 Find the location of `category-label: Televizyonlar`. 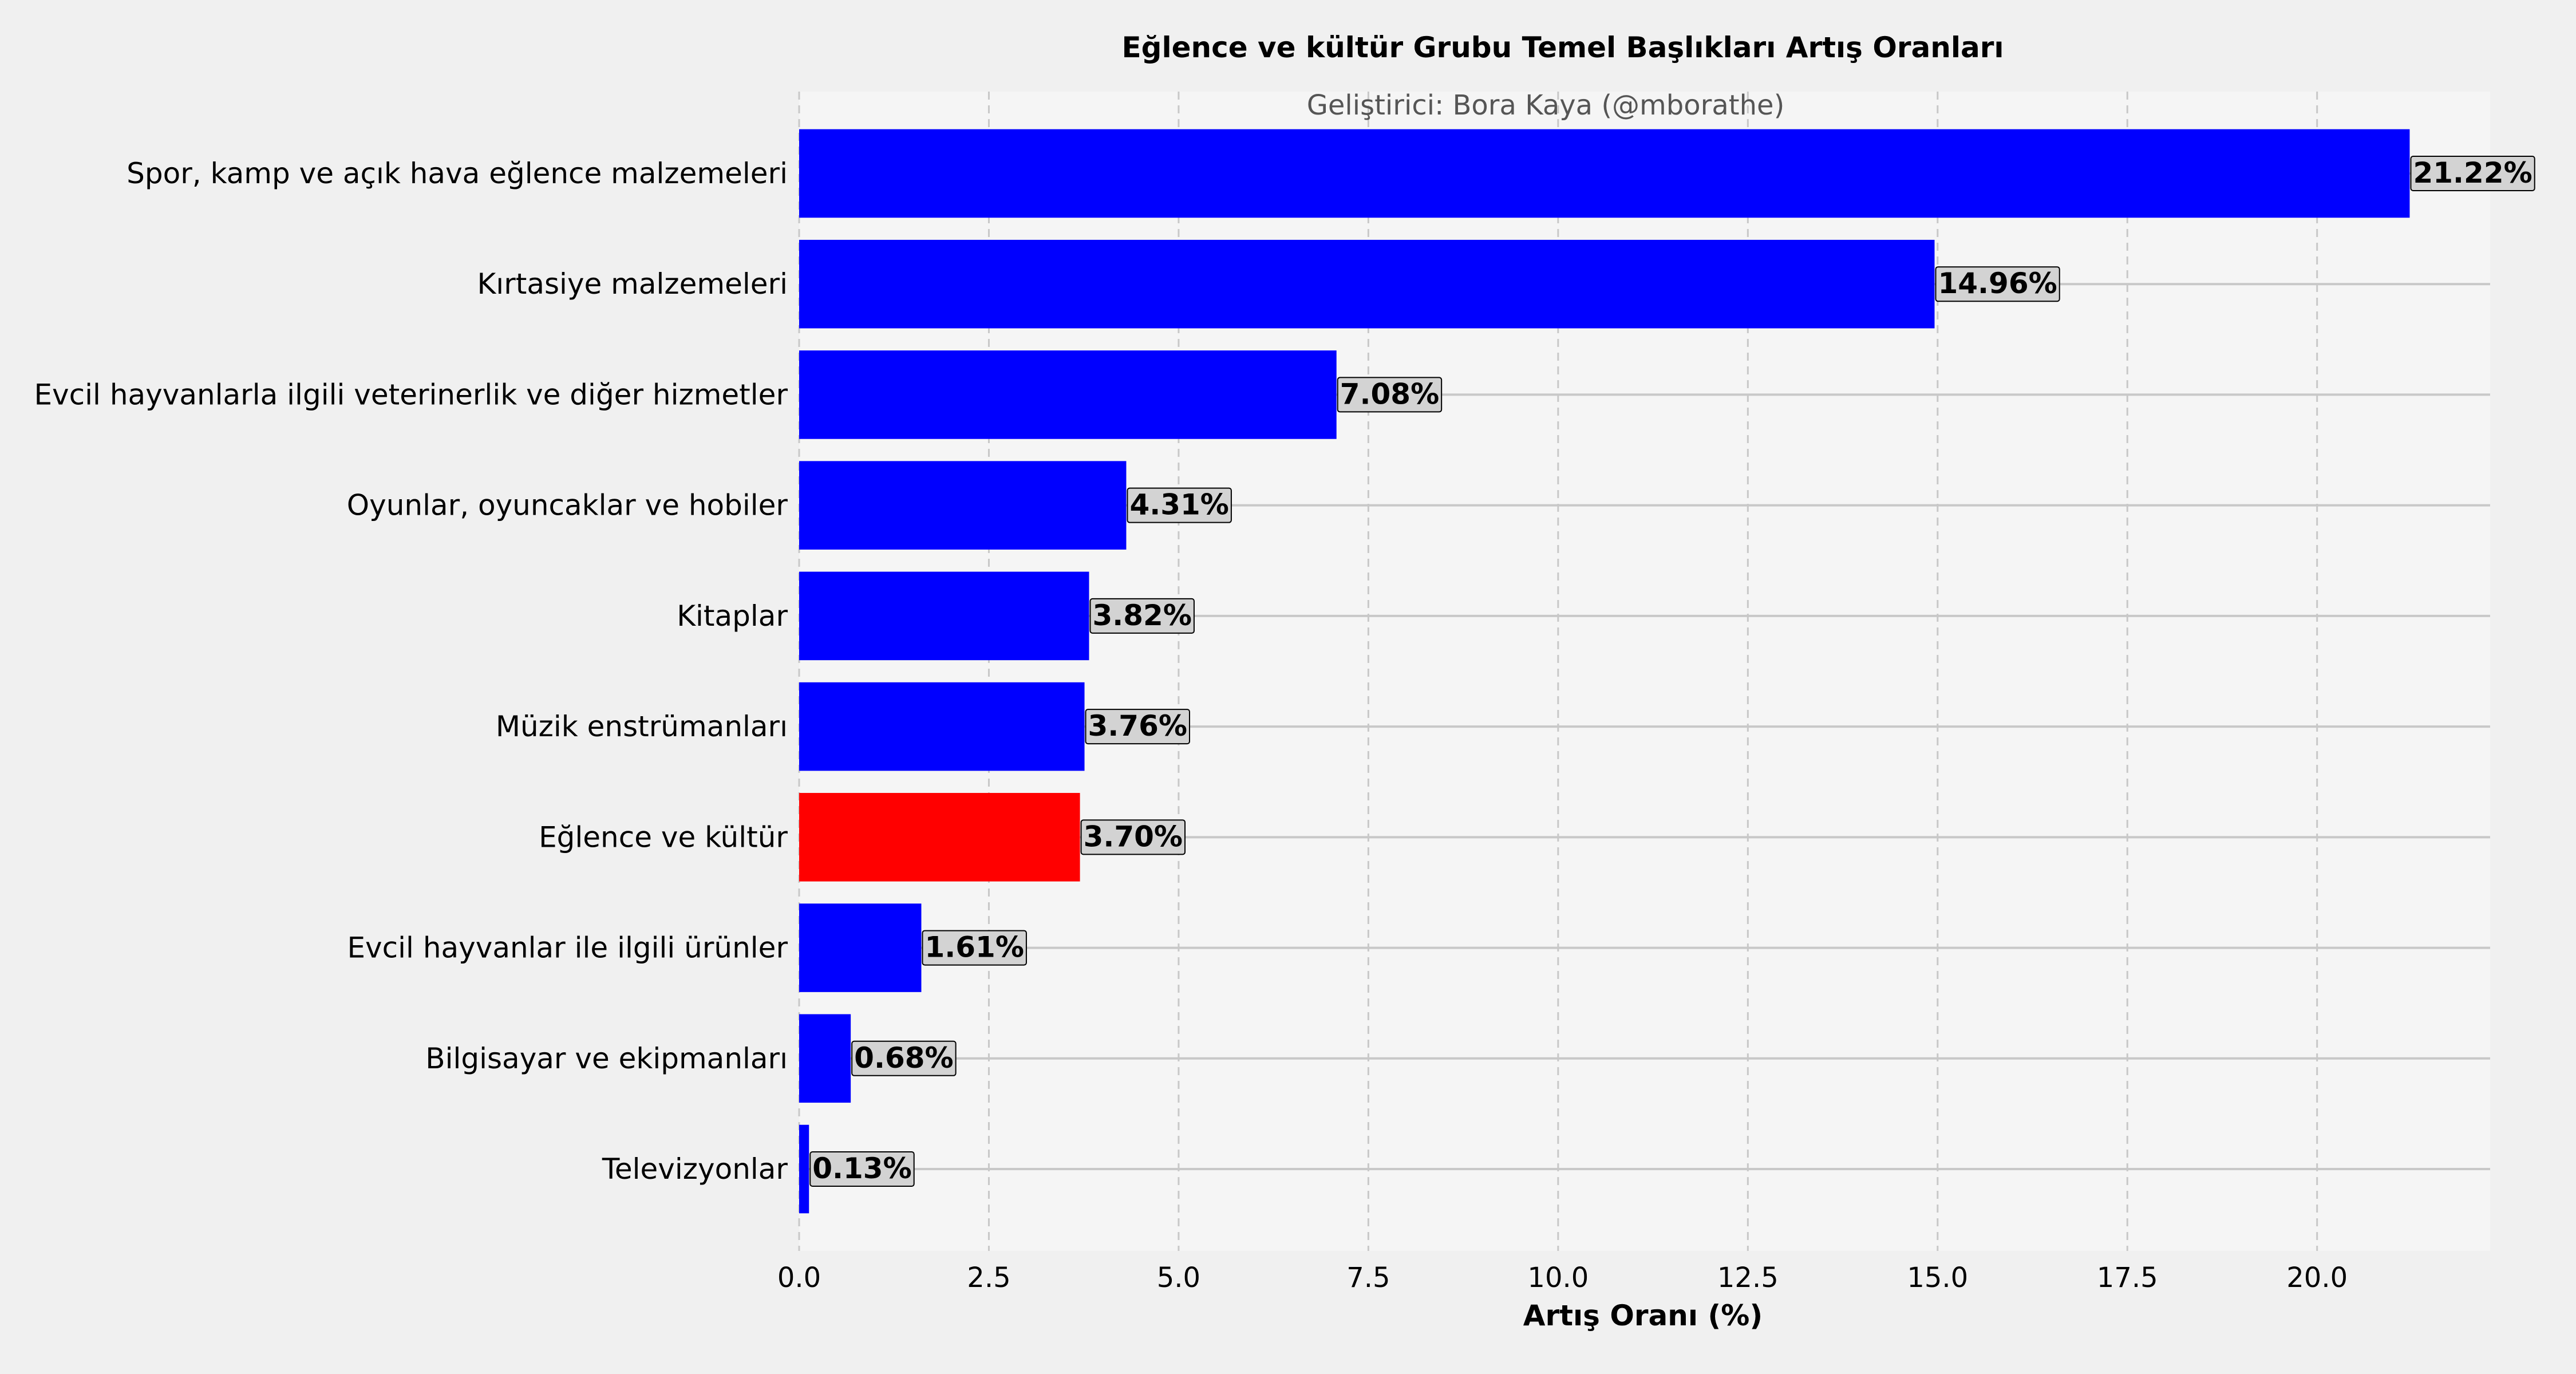

category-label: Televizyonlar is located at coordinates (695, 1169).